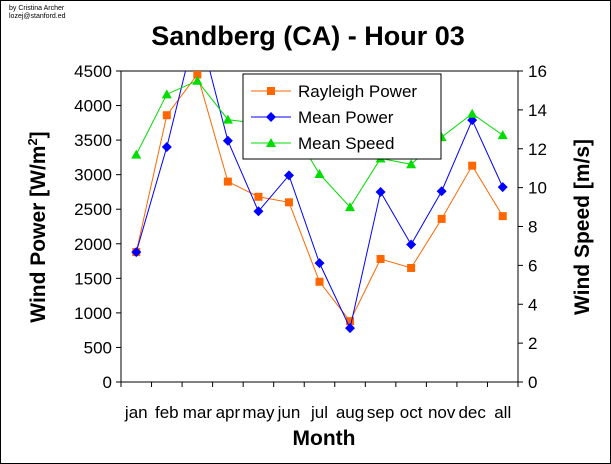 This screenshot has height=464, width=611. Describe the element at coordinates (107, 382) in the screenshot. I see `y-tick-label: 0` at that location.